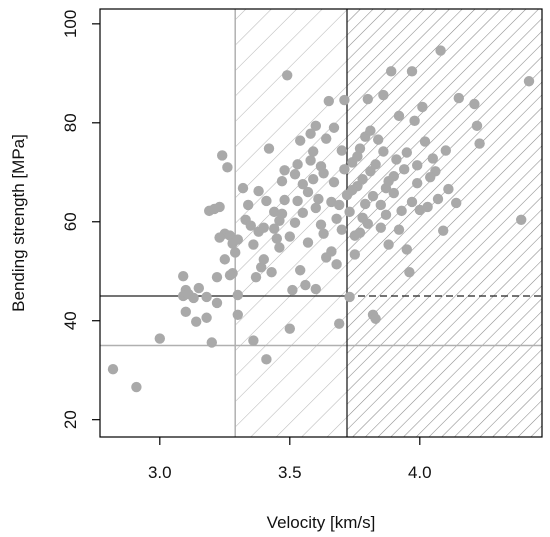 The image size is (550, 537). I want to click on y-tick-label: 40, so click(70, 320).